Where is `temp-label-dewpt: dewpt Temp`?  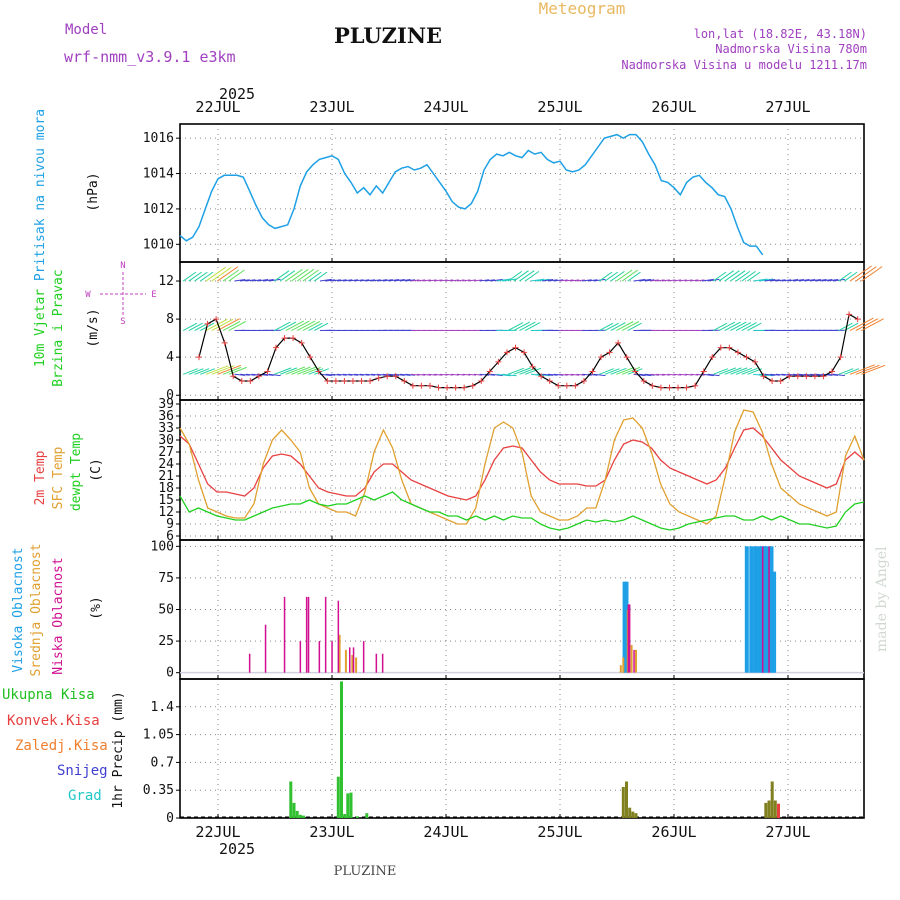 temp-label-dewpt: dewpt Temp is located at coordinates (76, 472).